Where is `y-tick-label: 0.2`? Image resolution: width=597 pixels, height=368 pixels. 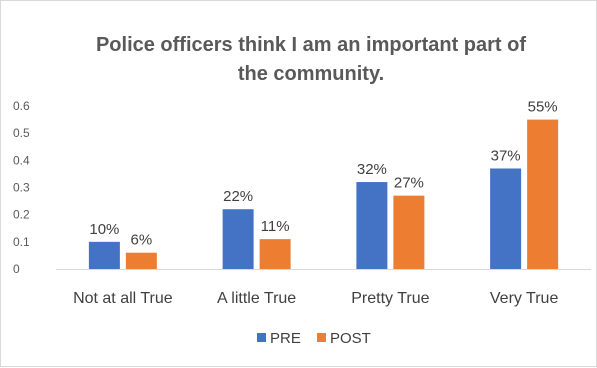
y-tick-label: 0.2 is located at coordinates (21, 215).